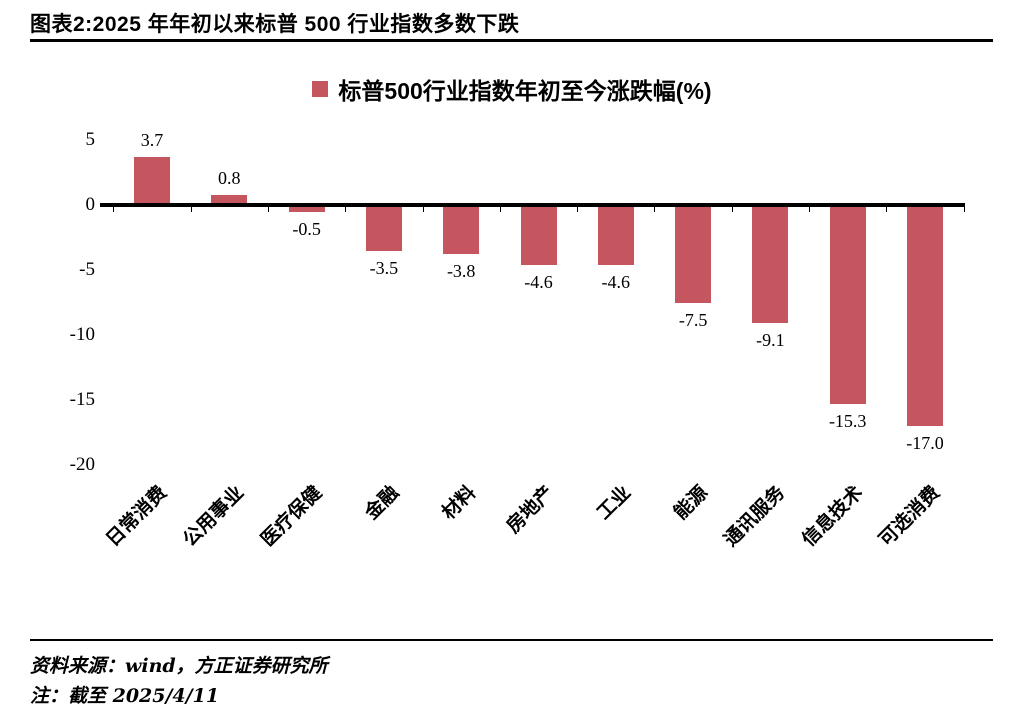 The image size is (1024, 704). Describe the element at coordinates (82, 399) in the screenshot. I see `y-axis-tick-label: -15` at that location.